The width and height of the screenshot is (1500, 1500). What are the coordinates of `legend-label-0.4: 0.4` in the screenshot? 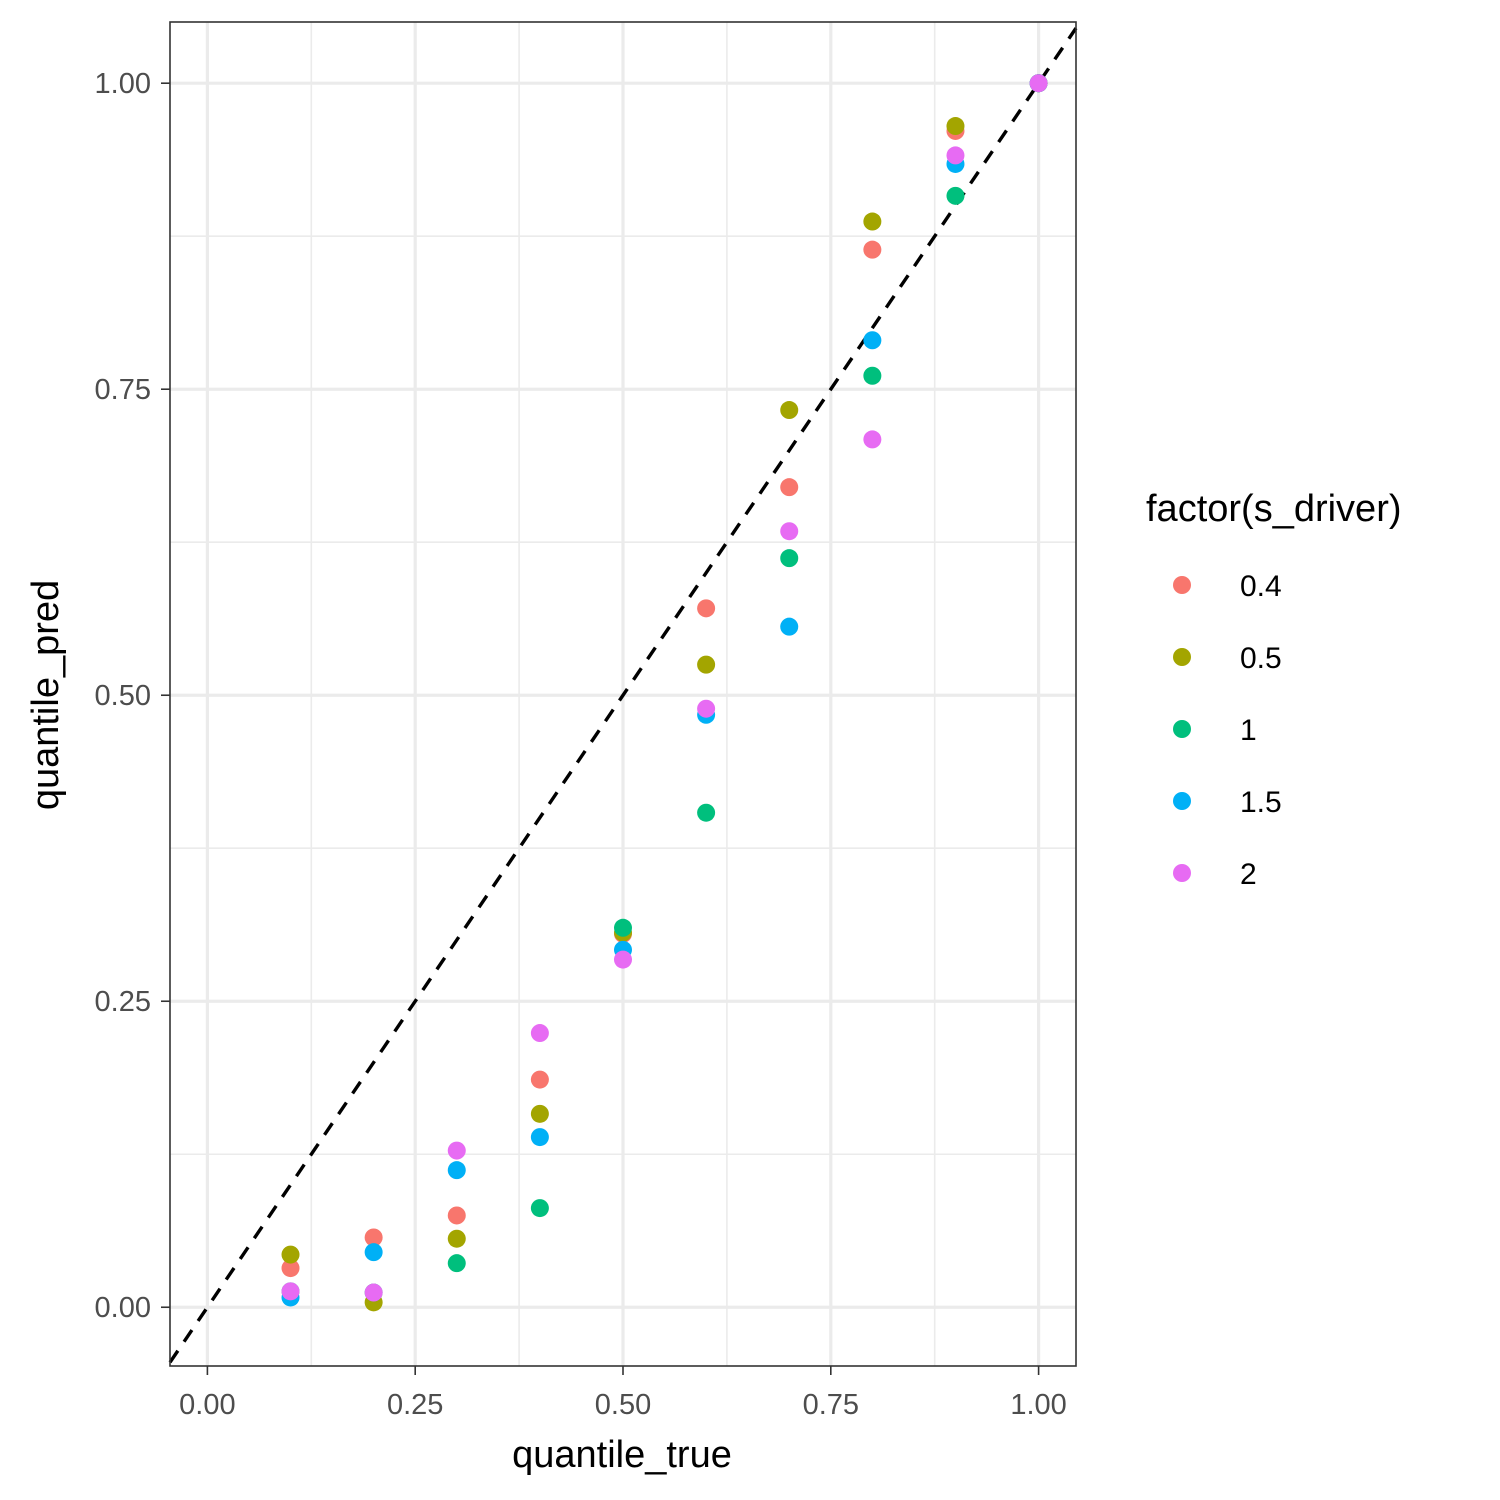 It's located at (1261, 586).